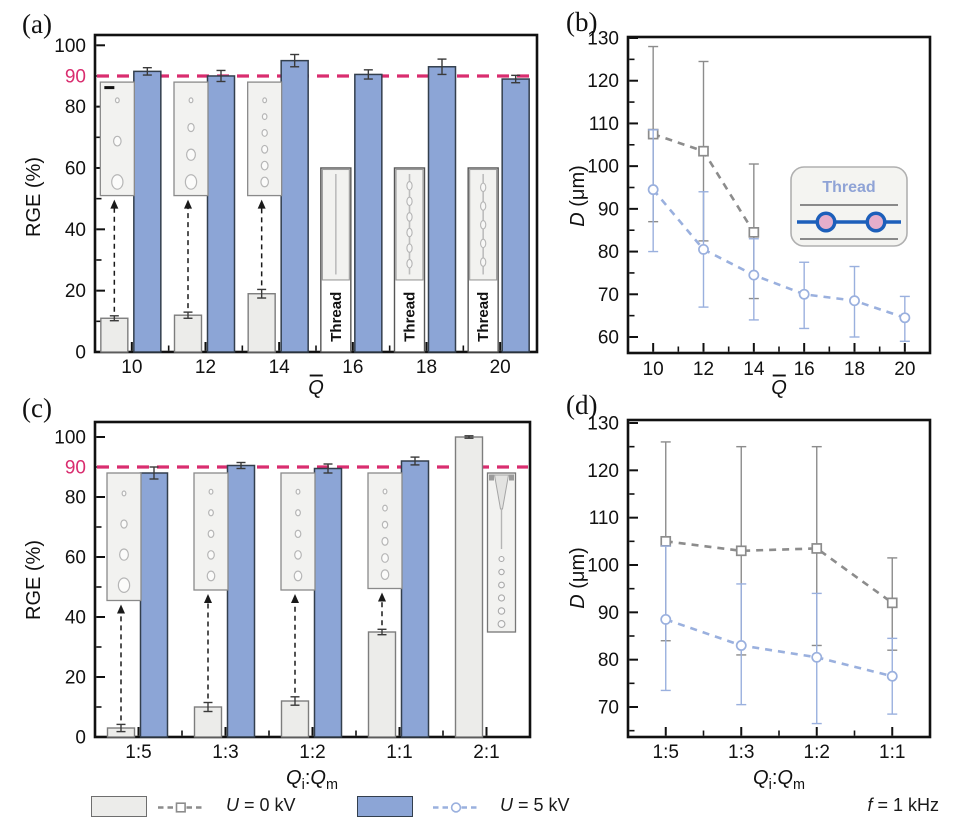  I want to click on y-tick-label: 110, so click(604, 124).